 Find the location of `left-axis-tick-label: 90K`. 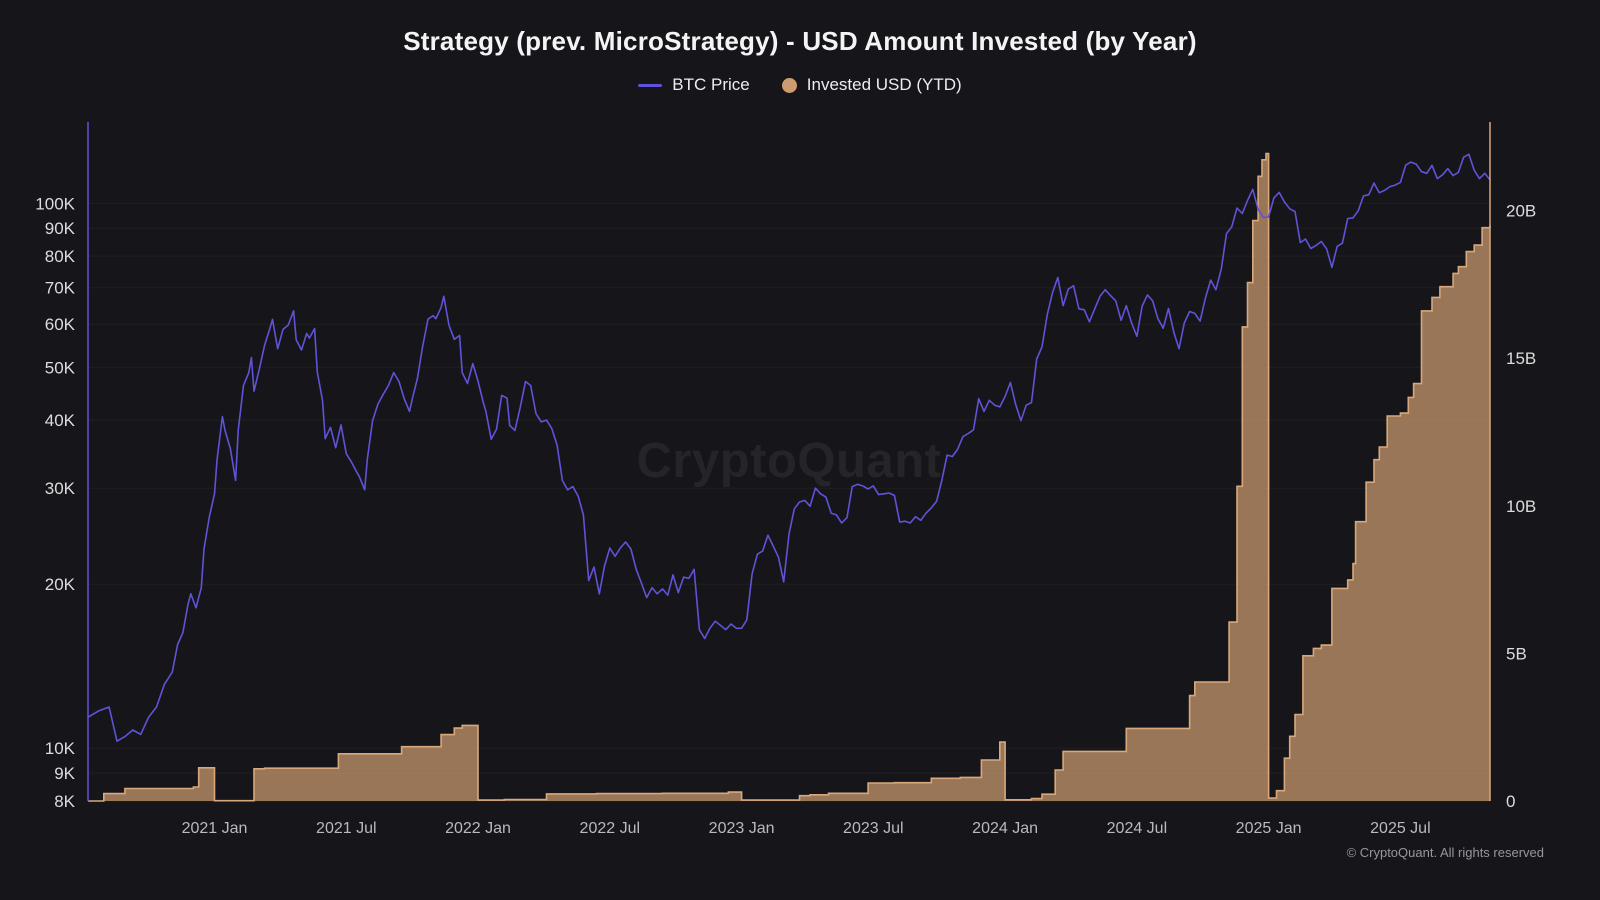

left-axis-tick-label: 90K is located at coordinates (60, 228).